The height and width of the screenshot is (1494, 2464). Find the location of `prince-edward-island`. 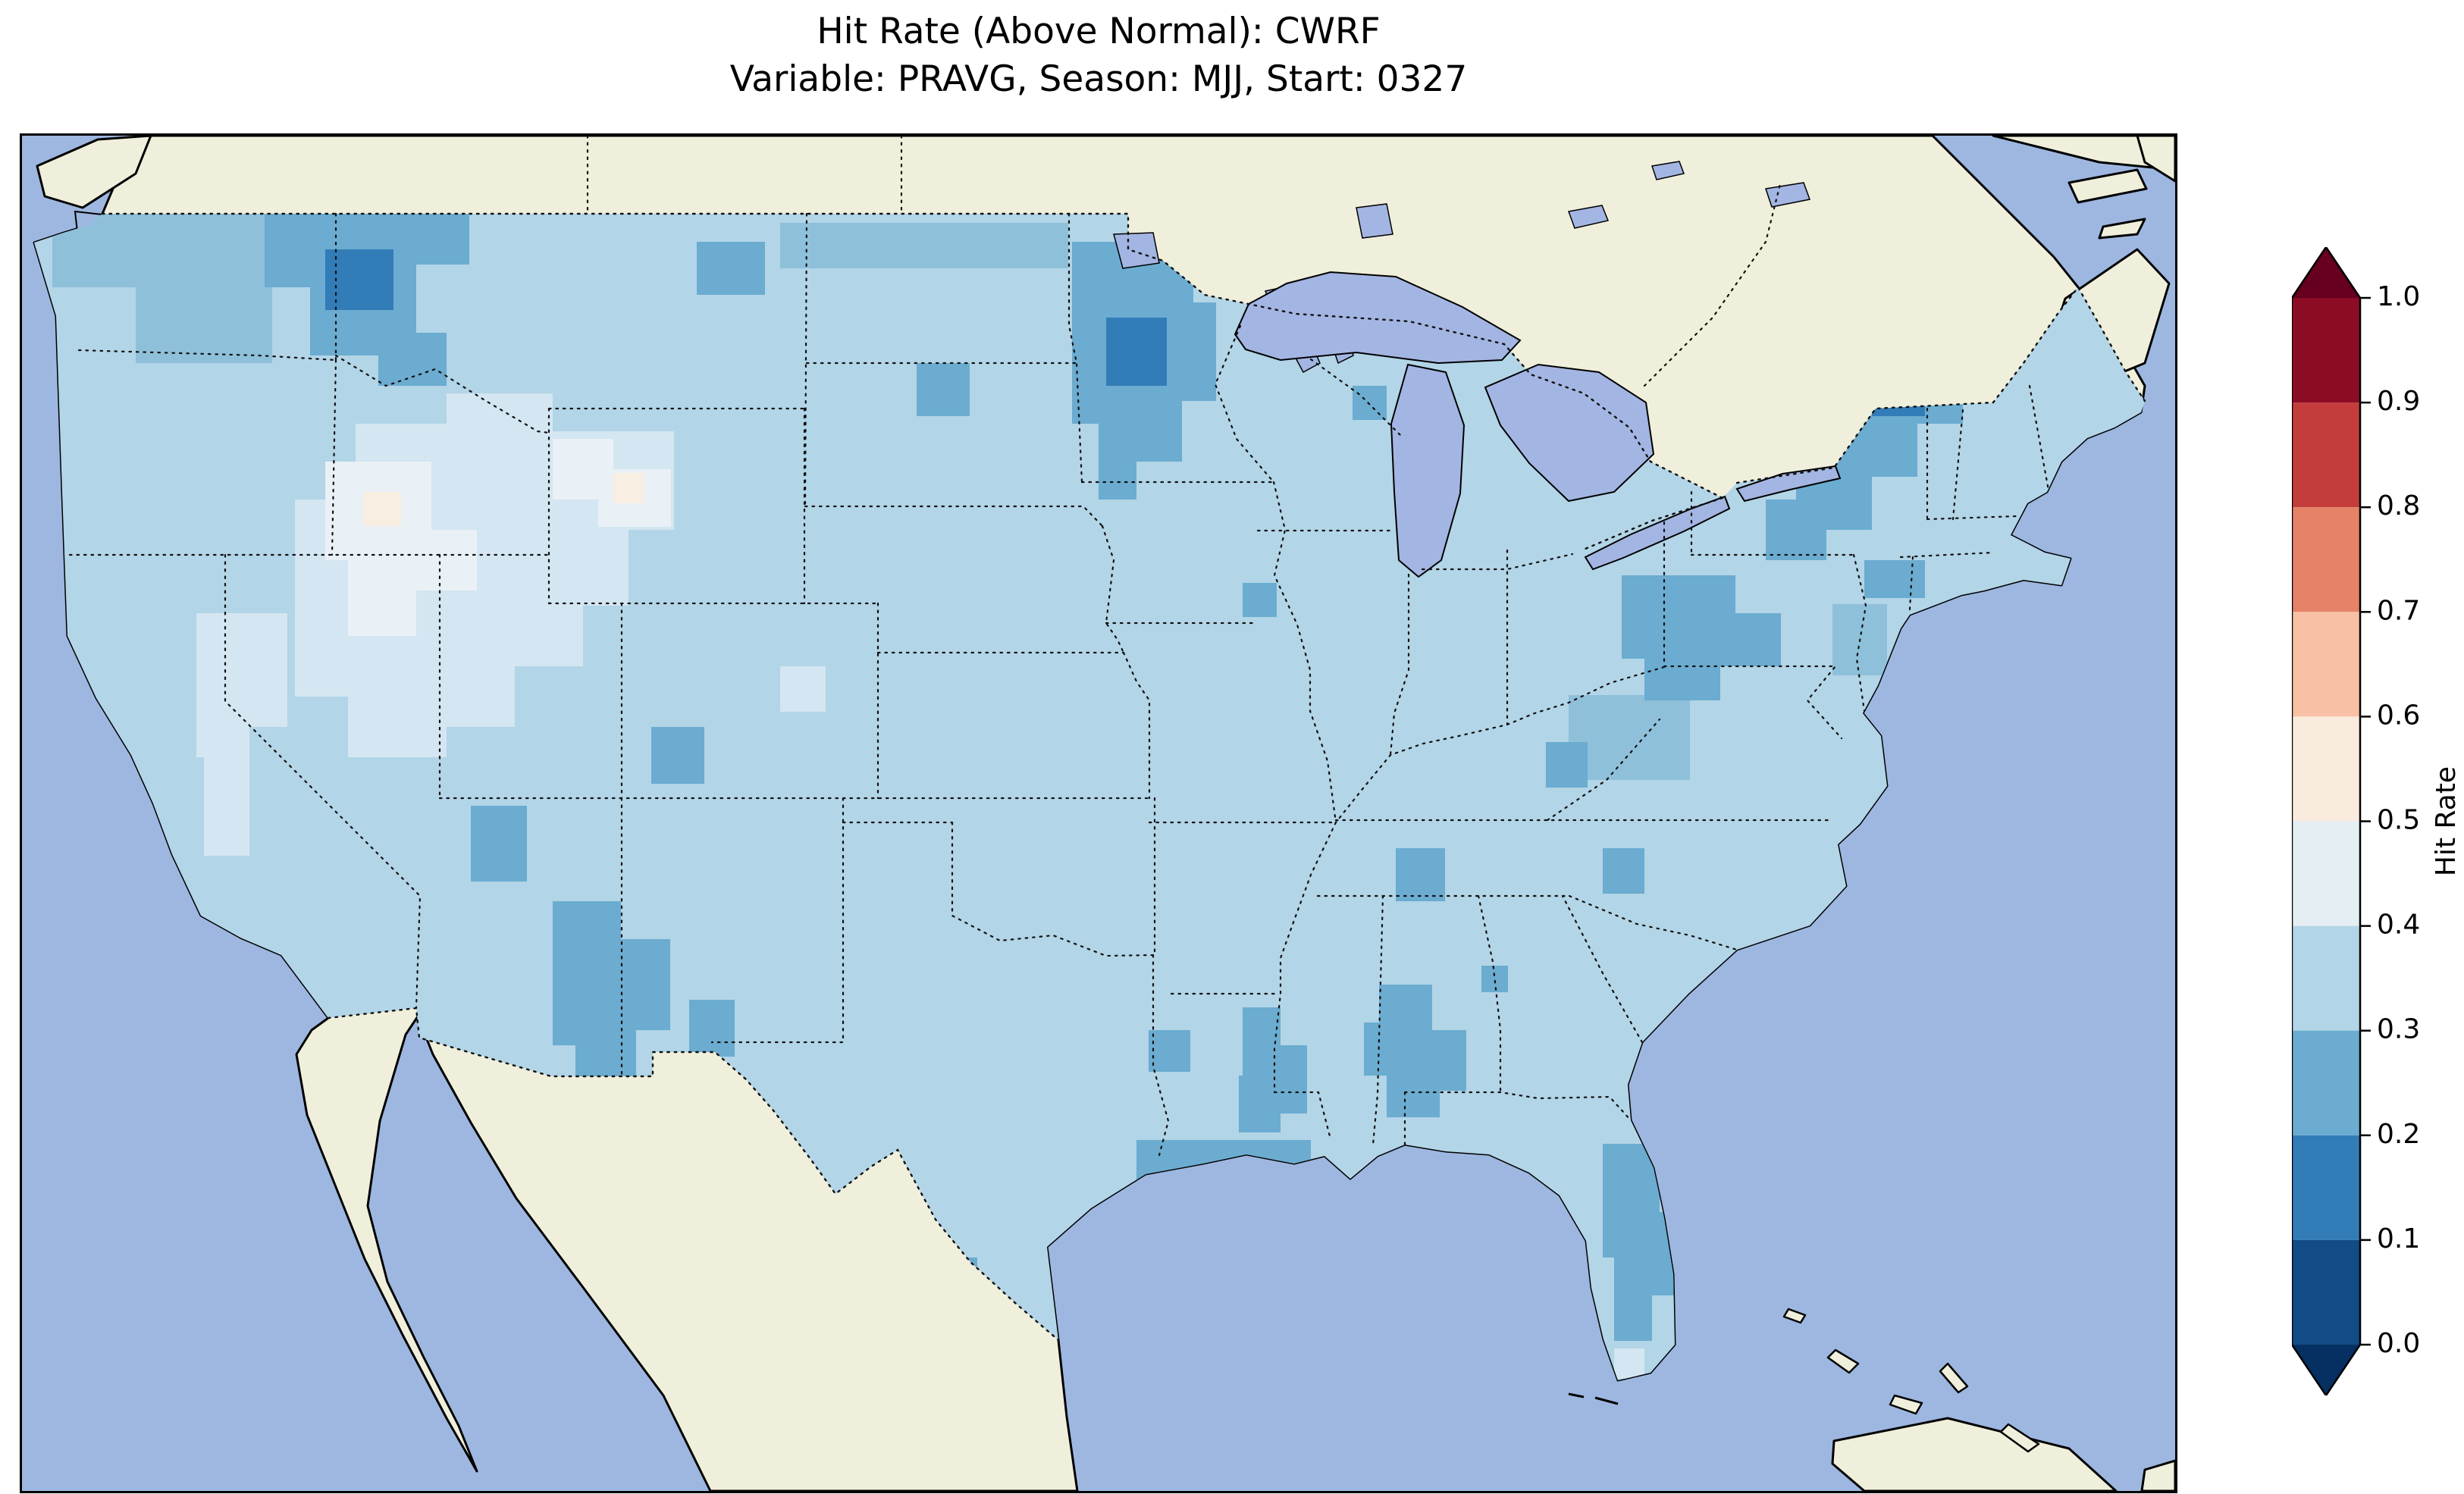

prince-edward-island is located at coordinates (2122, 229).